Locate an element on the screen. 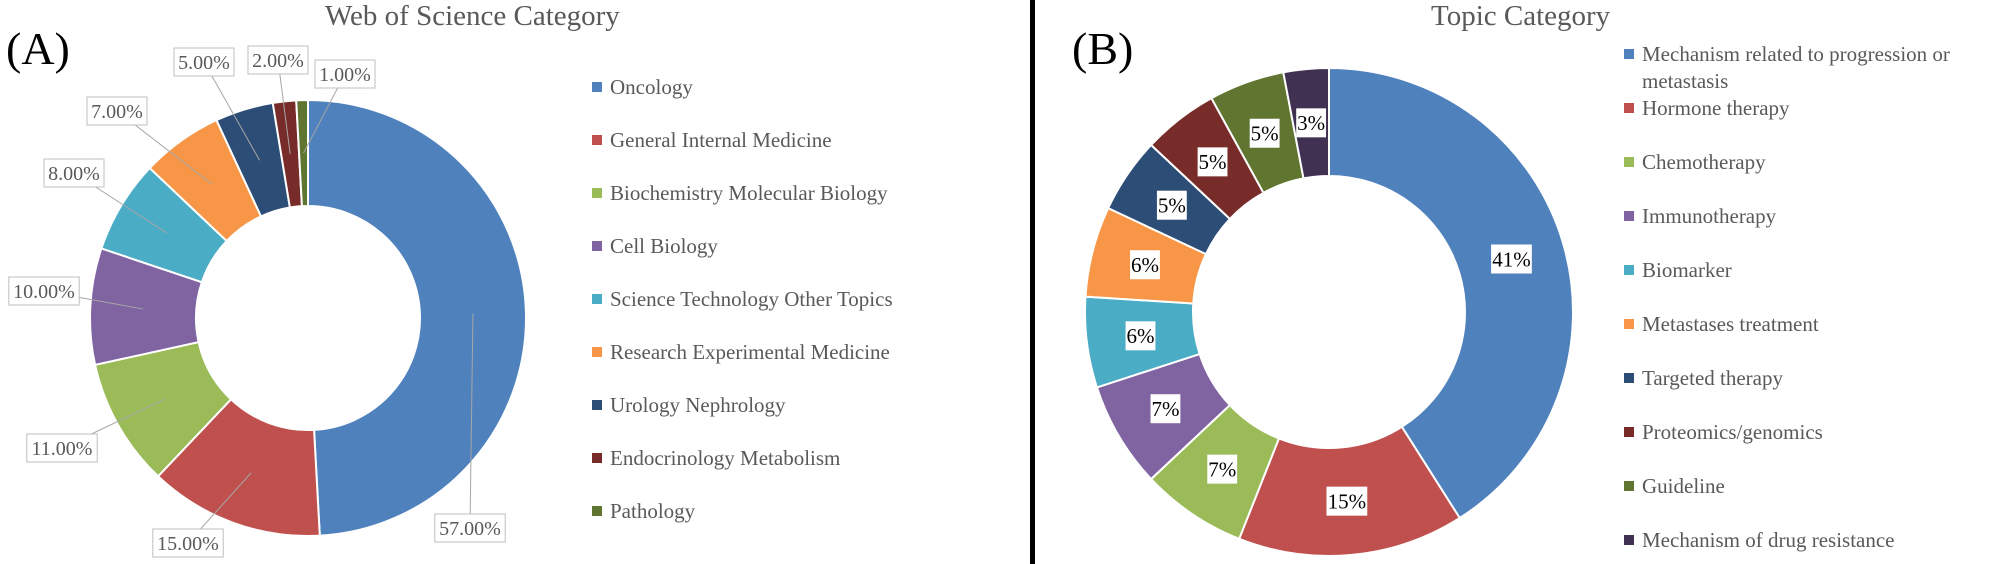  chart-b-data-label-proteomics-genomics: 5% is located at coordinates (1213, 162).